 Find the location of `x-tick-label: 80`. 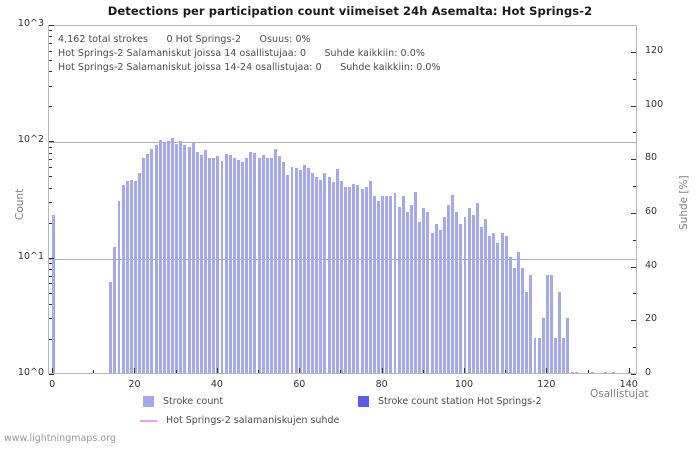

x-tick-label: 80 is located at coordinates (381, 384).